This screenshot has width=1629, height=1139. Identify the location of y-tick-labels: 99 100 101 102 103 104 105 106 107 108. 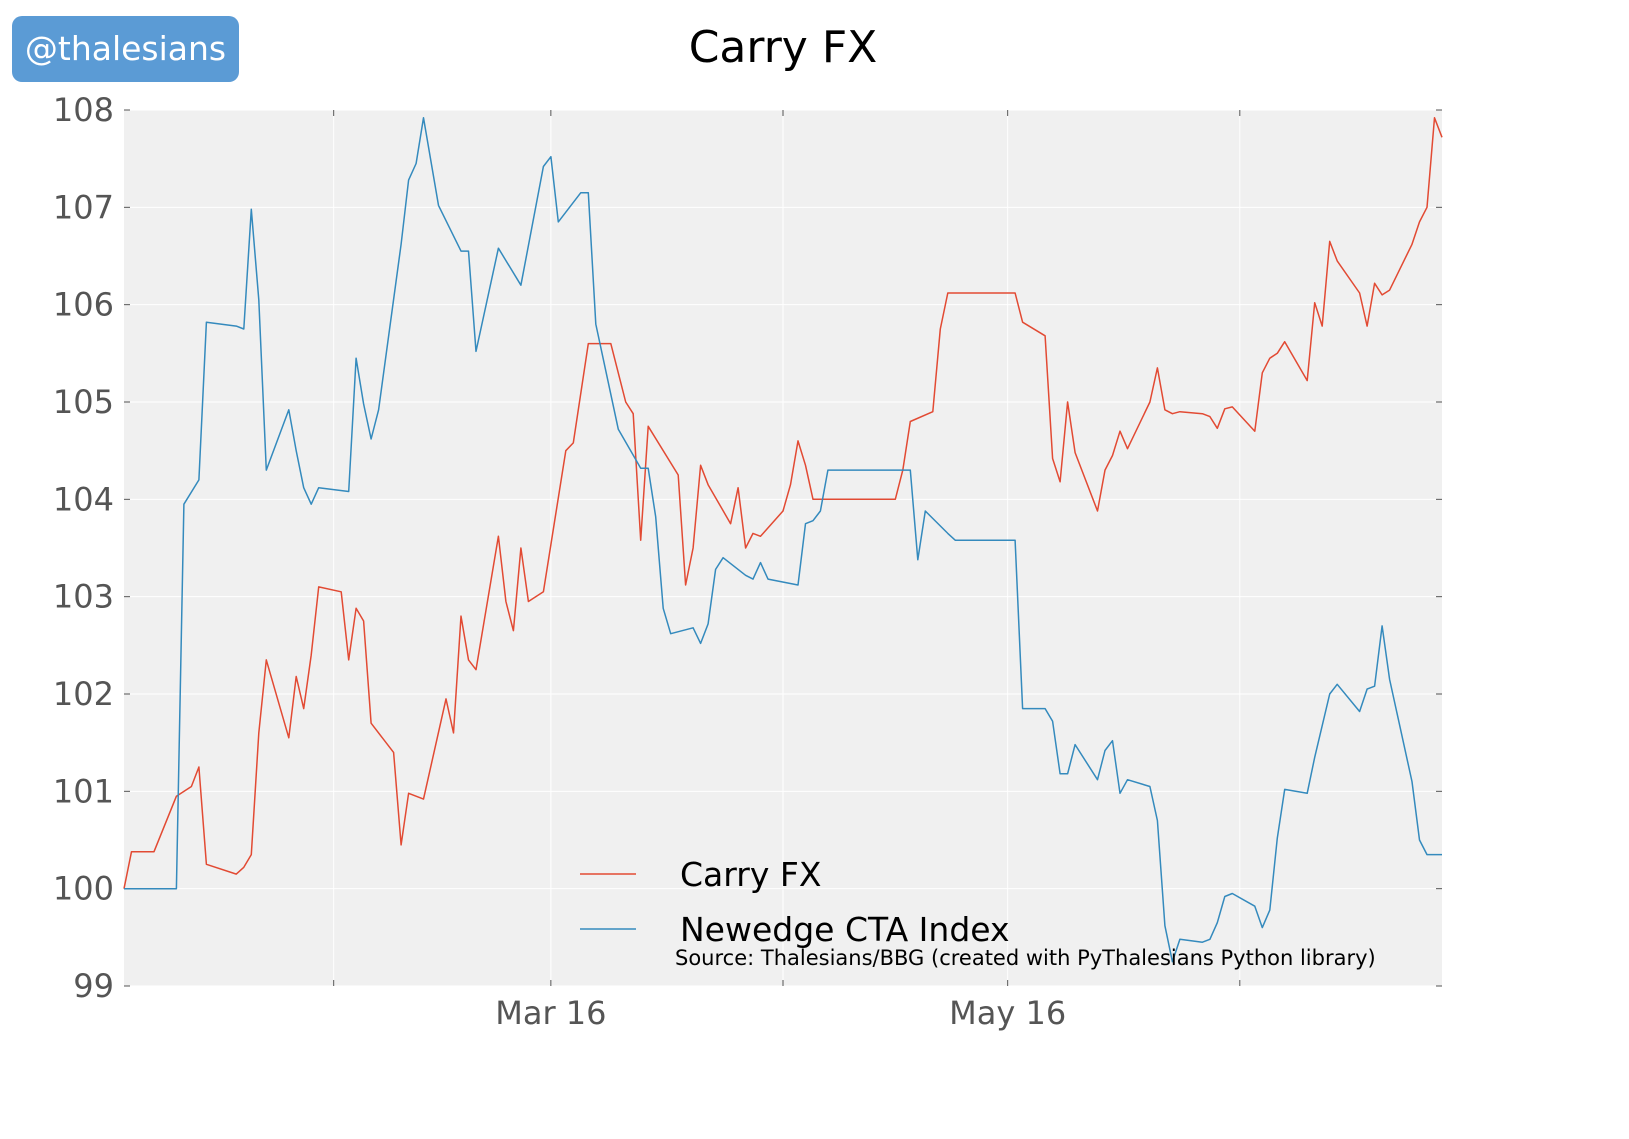
(83, 548).